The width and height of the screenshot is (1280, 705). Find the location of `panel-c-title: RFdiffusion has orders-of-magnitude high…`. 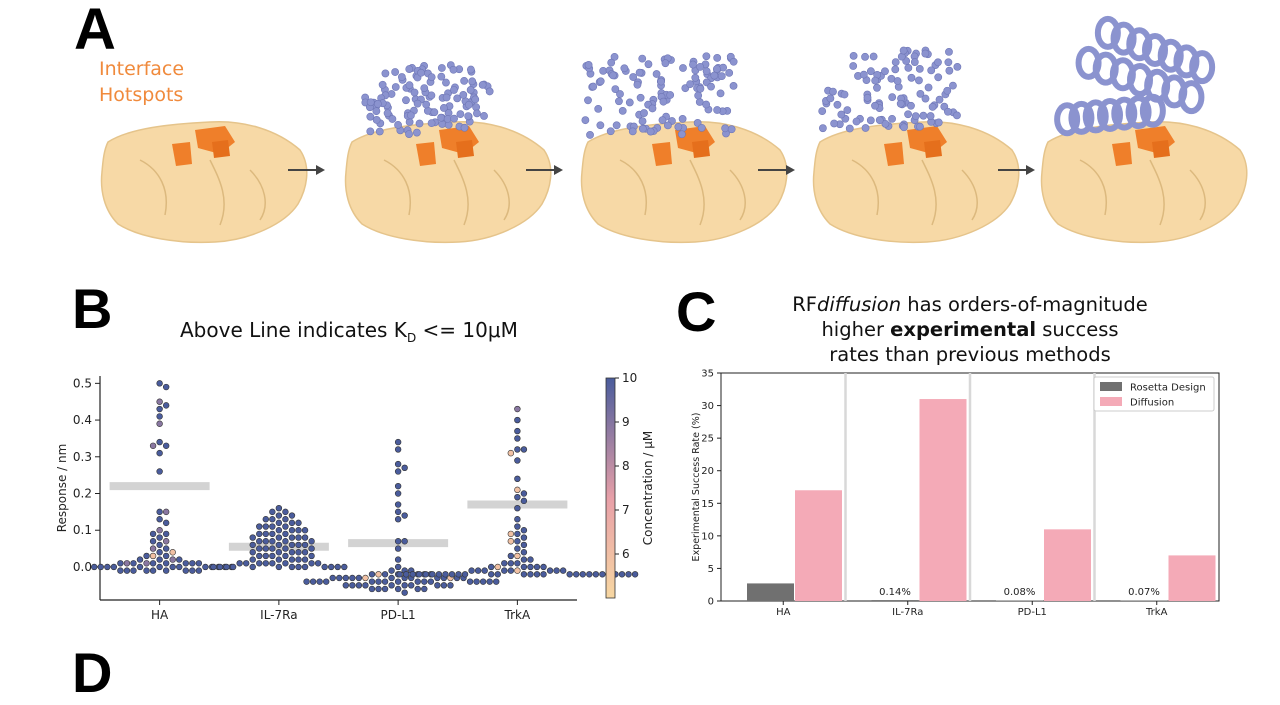

panel-c-title: RFdiffusion has orders-of-magnitude high… is located at coordinates (970, 329).